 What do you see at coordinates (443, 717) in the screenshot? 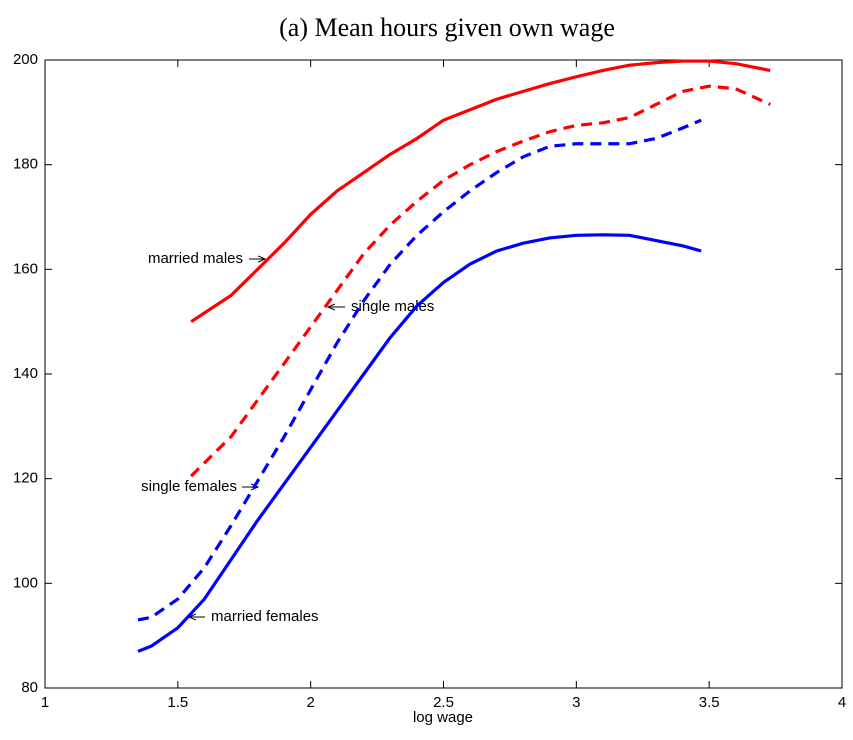
I see `x-axis-label: log wage` at bounding box center [443, 717].